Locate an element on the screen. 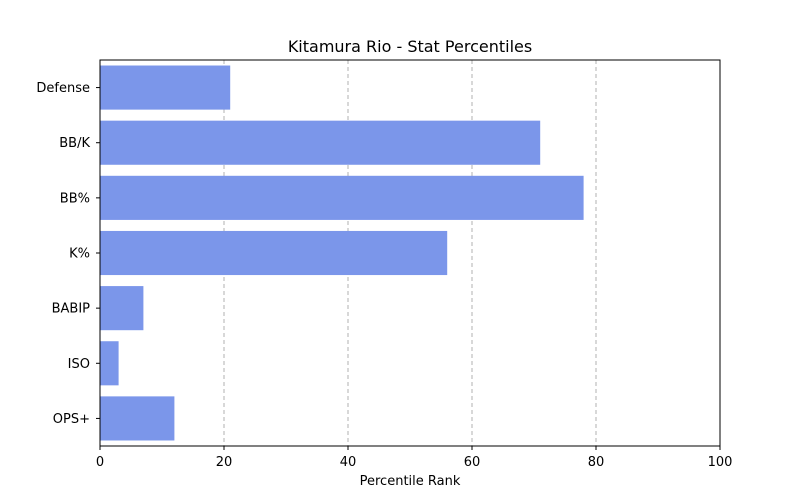 This screenshot has width=800, height=500. x-tick-label-0: 0 is located at coordinates (100, 462).